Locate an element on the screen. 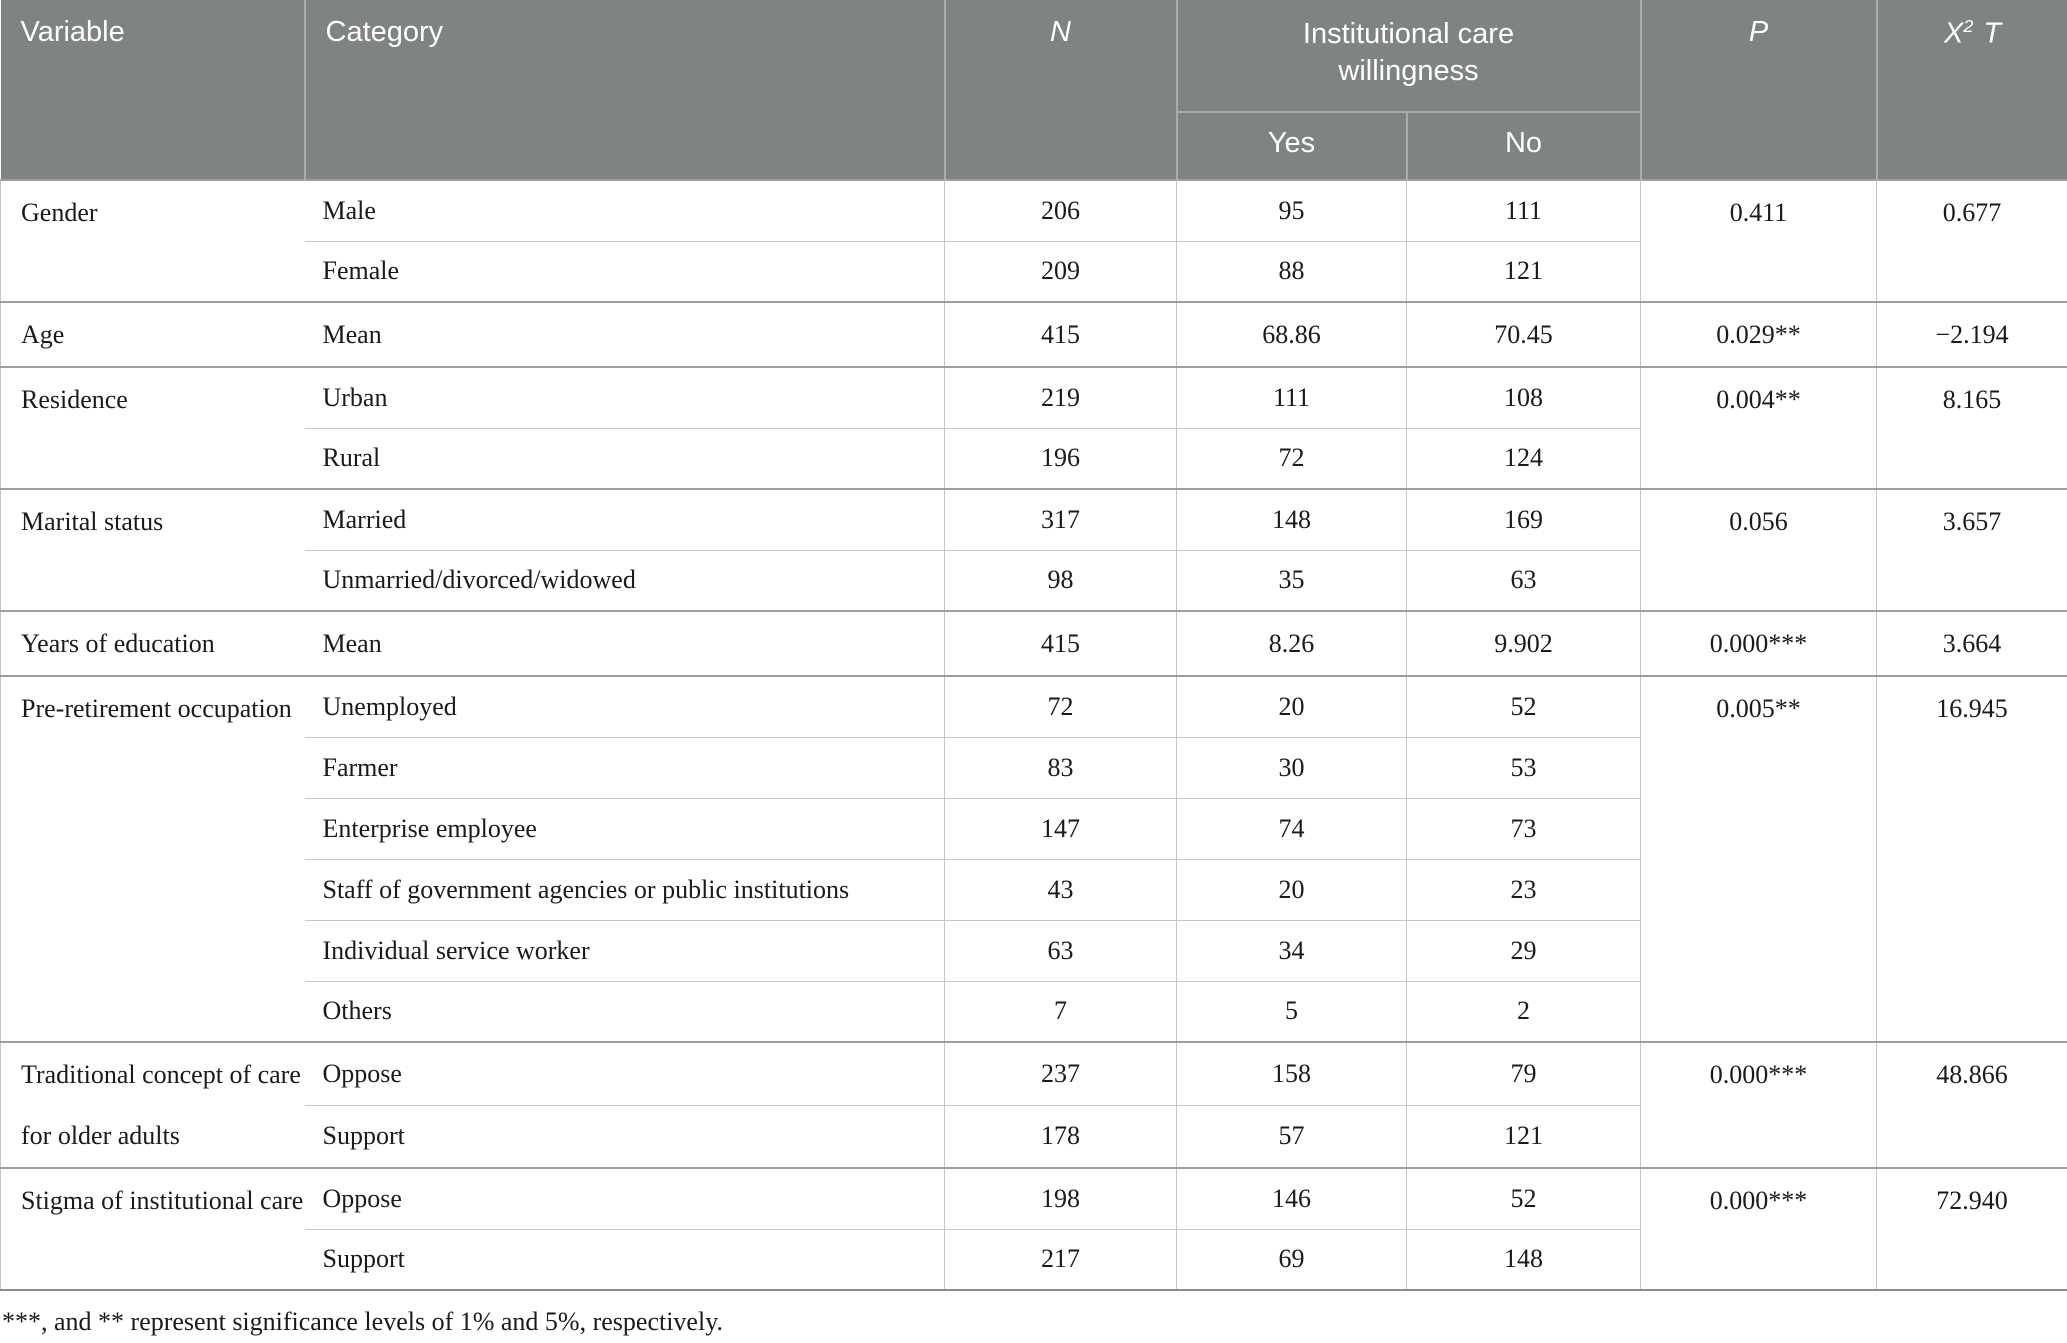  table-row: Support 217 69 148 is located at coordinates (1034, 1259).